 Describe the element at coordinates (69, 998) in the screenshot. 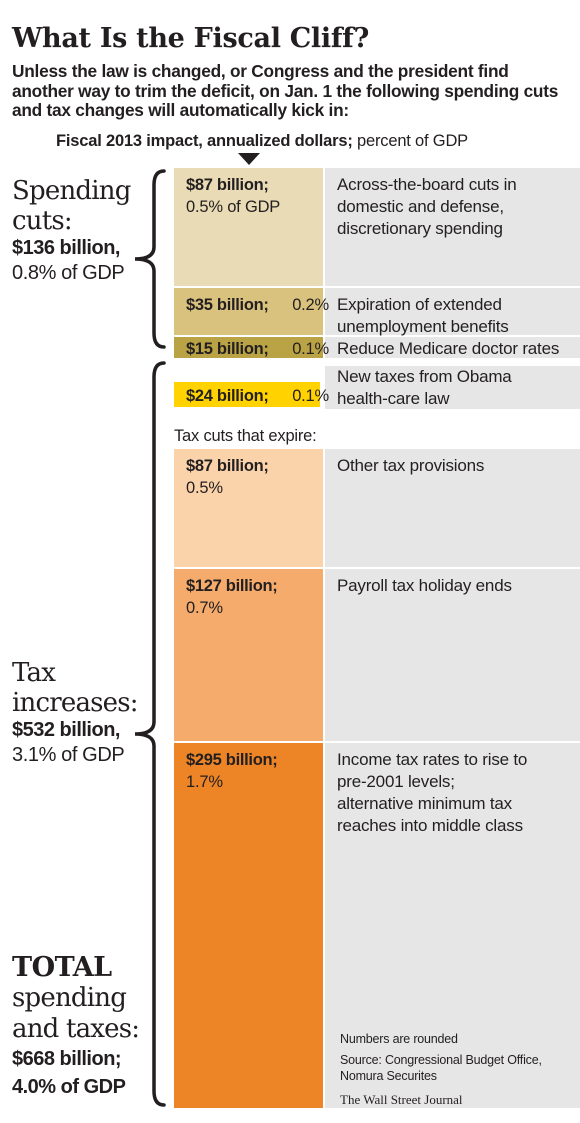

I see `total-label-line2: spending` at that location.